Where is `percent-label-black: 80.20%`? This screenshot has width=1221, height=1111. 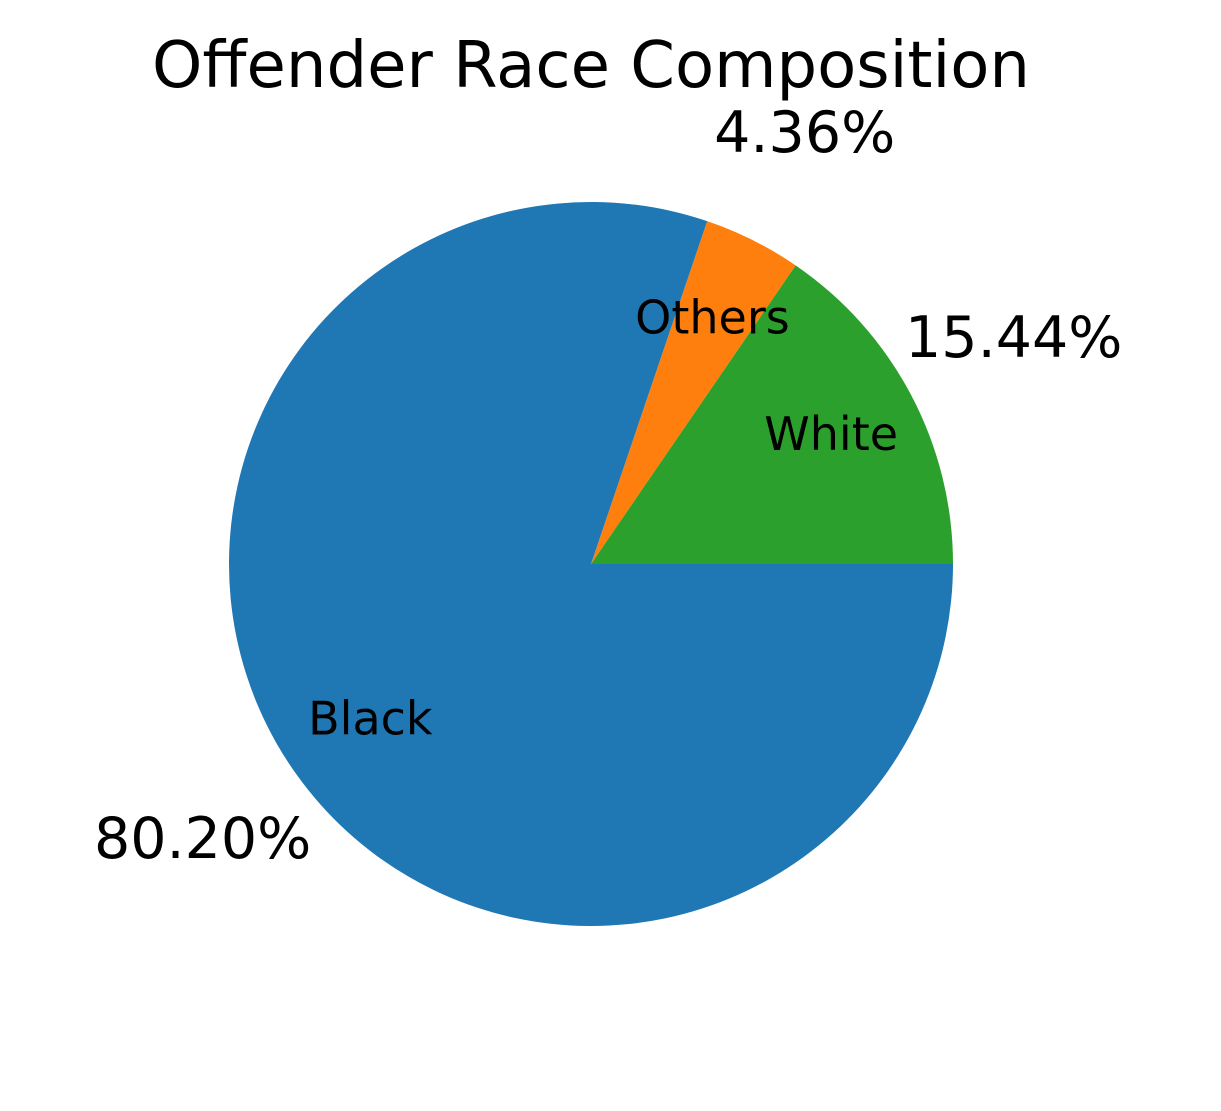
percent-label-black: 80.20% is located at coordinates (202, 839).